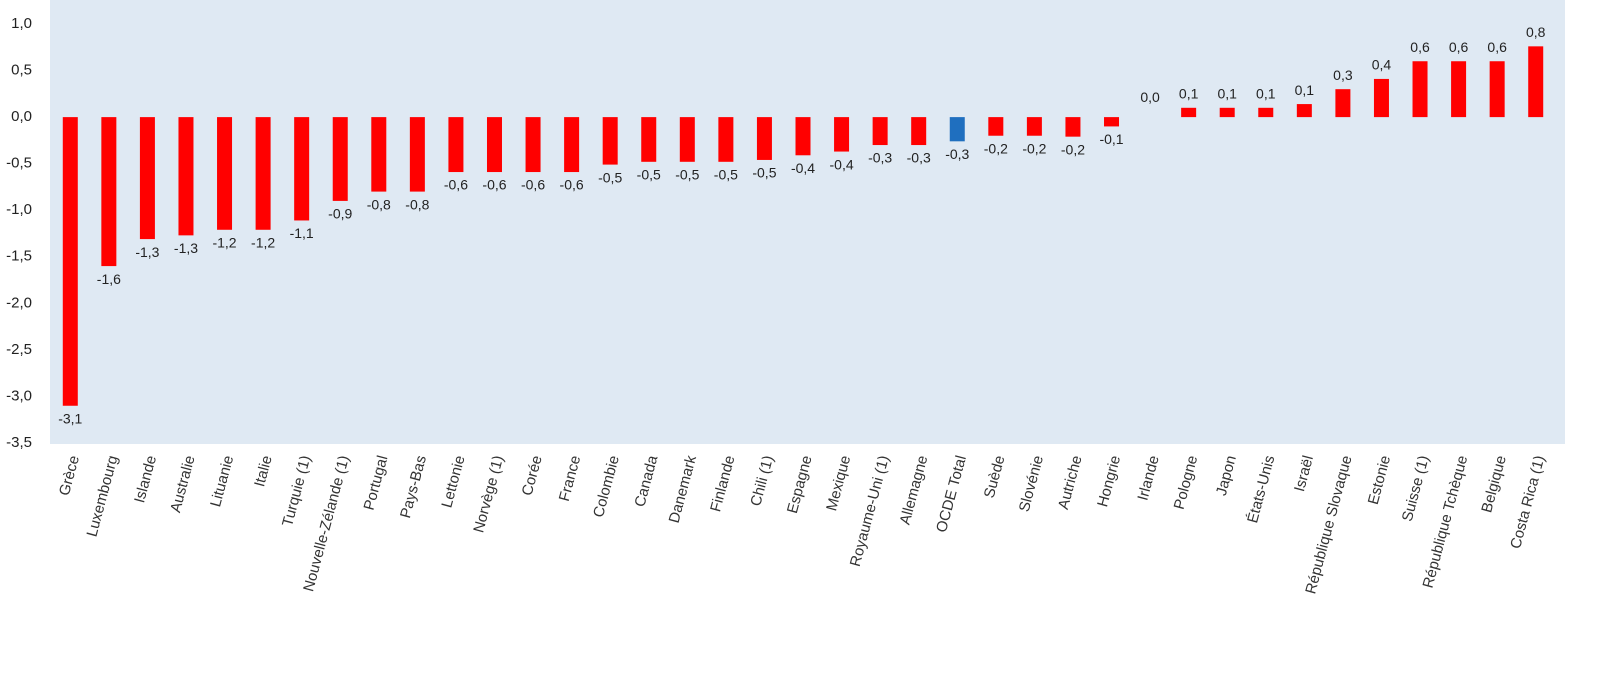  What do you see at coordinates (453, 482) in the screenshot?
I see `x-tick-label: Lettonie` at bounding box center [453, 482].